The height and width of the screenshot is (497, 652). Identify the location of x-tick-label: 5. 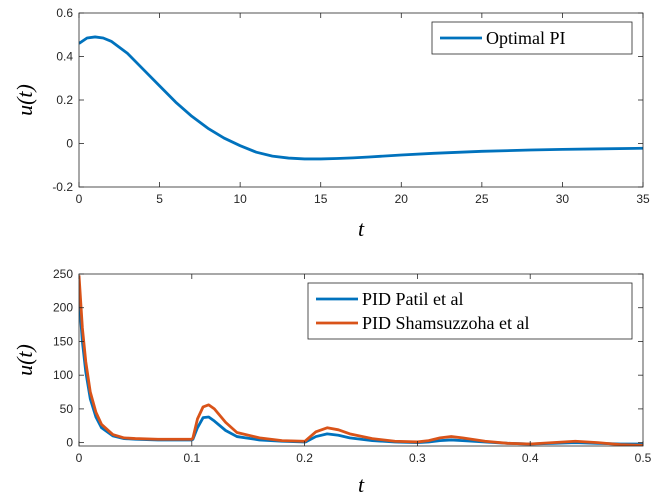
(159, 199).